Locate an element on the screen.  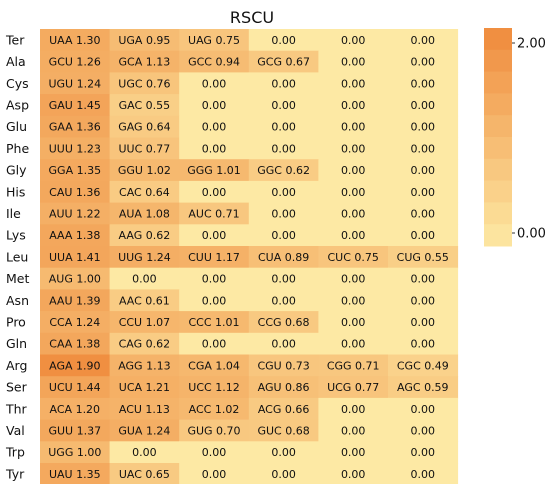
cell-label: GGC 0.62 is located at coordinates (283, 170).